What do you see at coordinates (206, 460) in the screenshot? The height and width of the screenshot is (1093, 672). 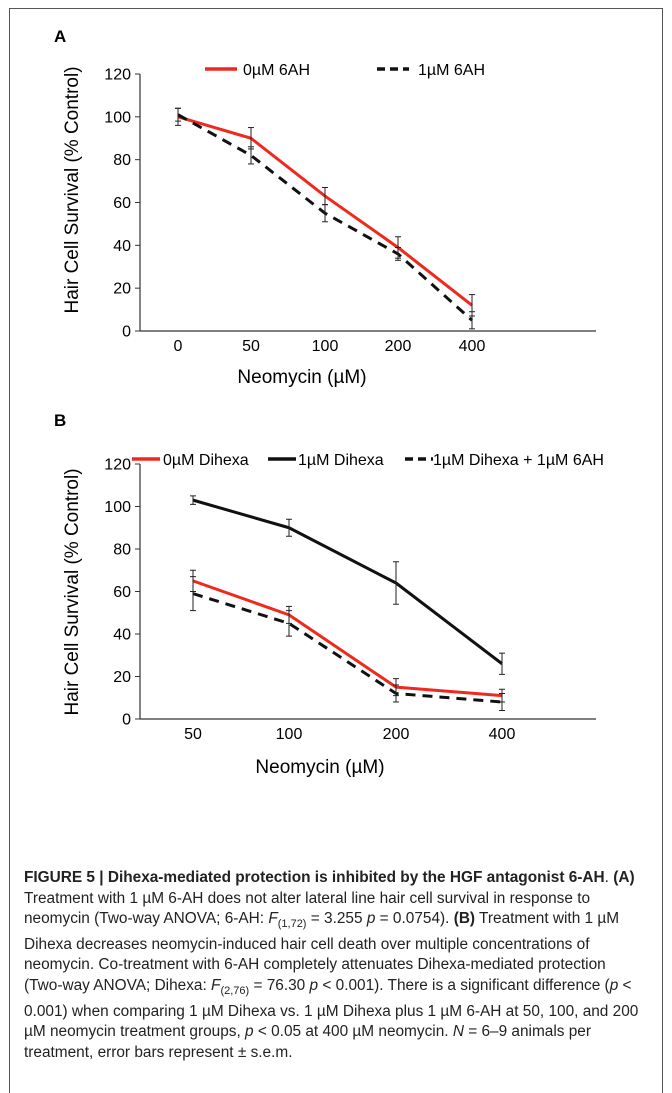 I see `legend-label: 0µM Dihexa` at bounding box center [206, 460].